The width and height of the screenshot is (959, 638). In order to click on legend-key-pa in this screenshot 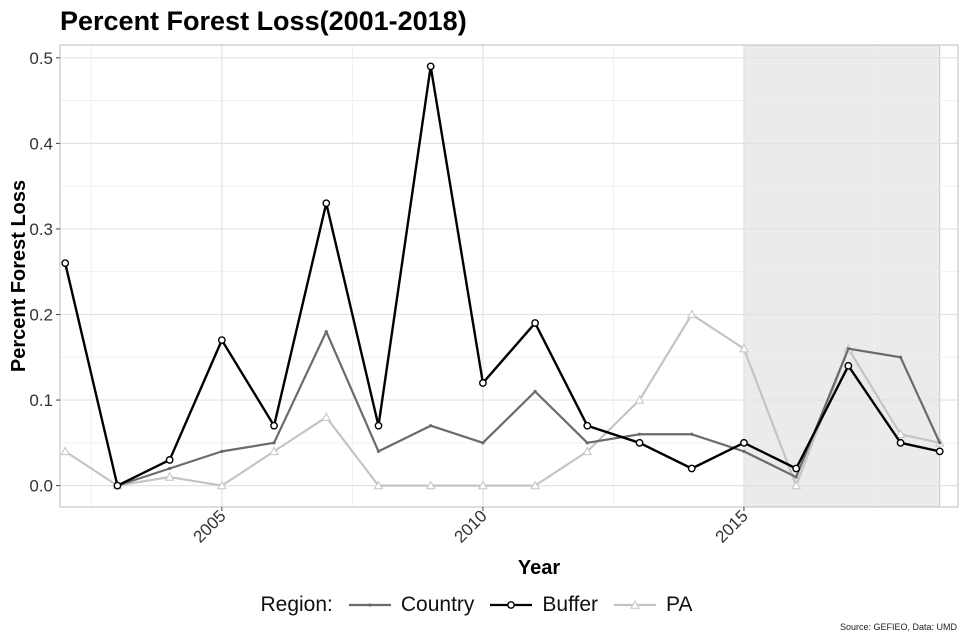, I will do `click(635, 604)`.